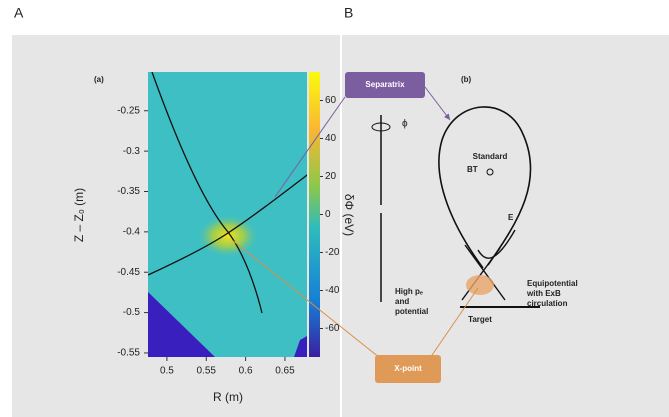  I want to click on colorbar-tick-label: -60, so click(332, 328).